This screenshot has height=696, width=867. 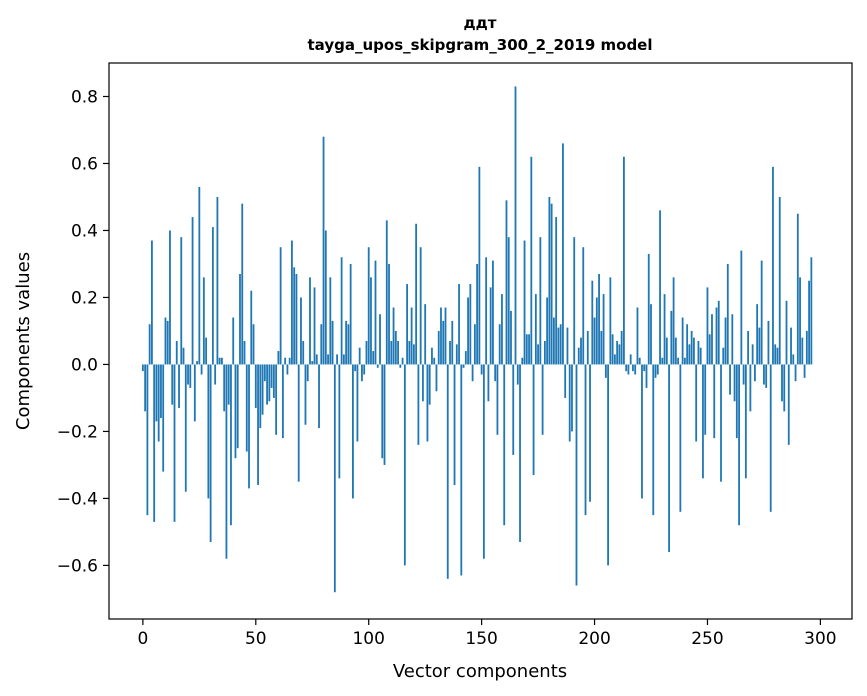 I want to click on y-tick-label: 0.4, so click(x=84, y=231).